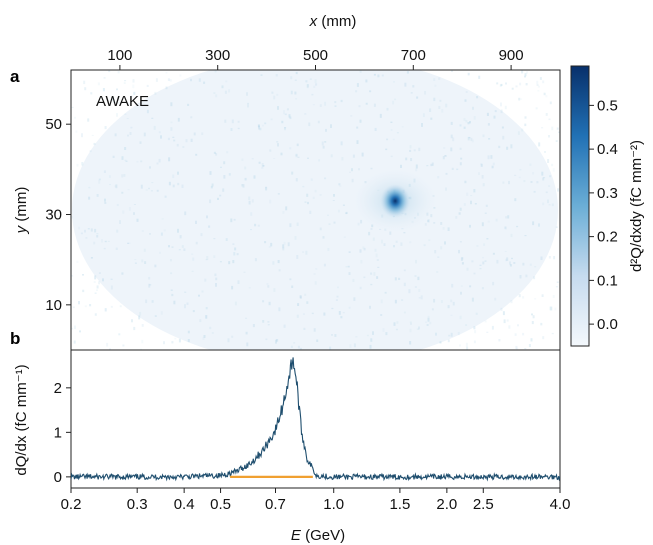 The width and height of the screenshot is (653, 545). Describe the element at coordinates (636, 206) in the screenshot. I see `colorbar-label: d²Q/dxdy (fC mm⁻²)` at that location.